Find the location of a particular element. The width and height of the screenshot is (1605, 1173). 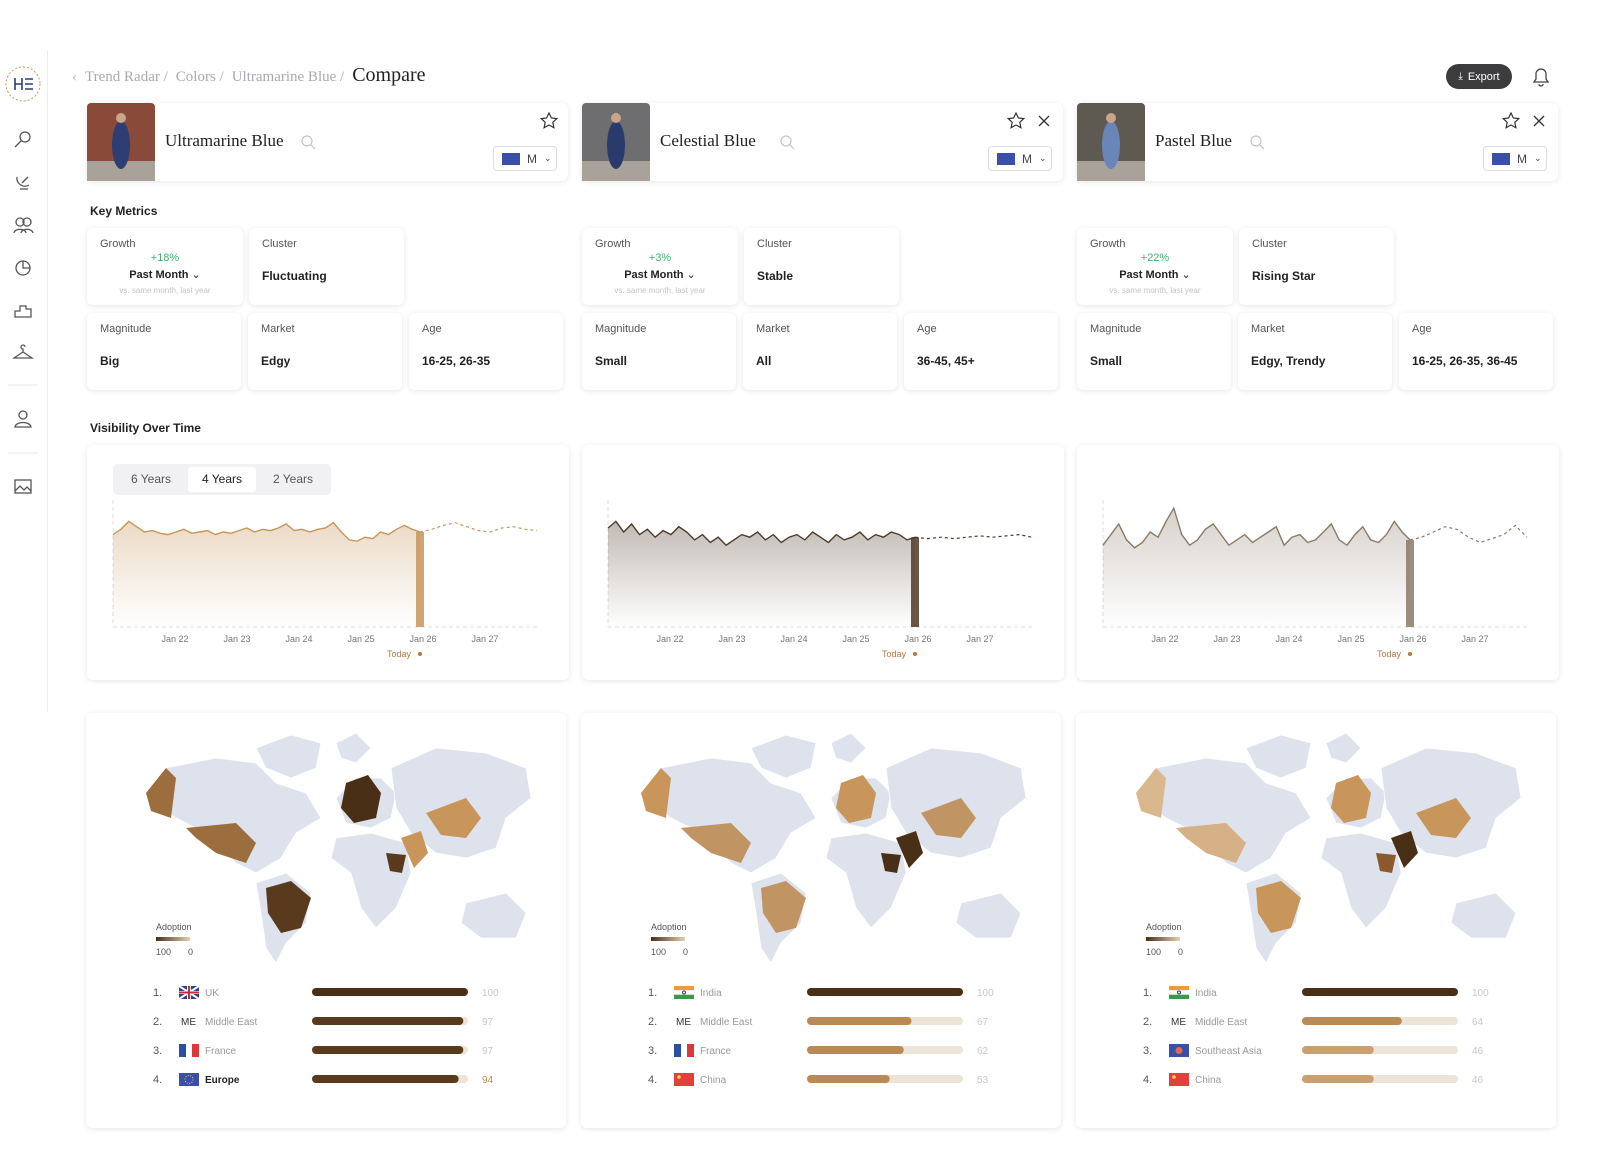

metric-value: 16-25, 26-35, 36-45 is located at coordinates (1465, 361).